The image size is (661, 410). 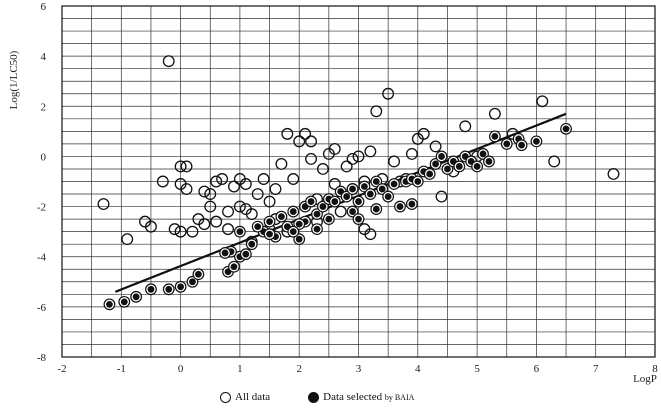 What do you see at coordinates (44, 107) in the screenshot?
I see `y-tick-label: 2` at bounding box center [44, 107].